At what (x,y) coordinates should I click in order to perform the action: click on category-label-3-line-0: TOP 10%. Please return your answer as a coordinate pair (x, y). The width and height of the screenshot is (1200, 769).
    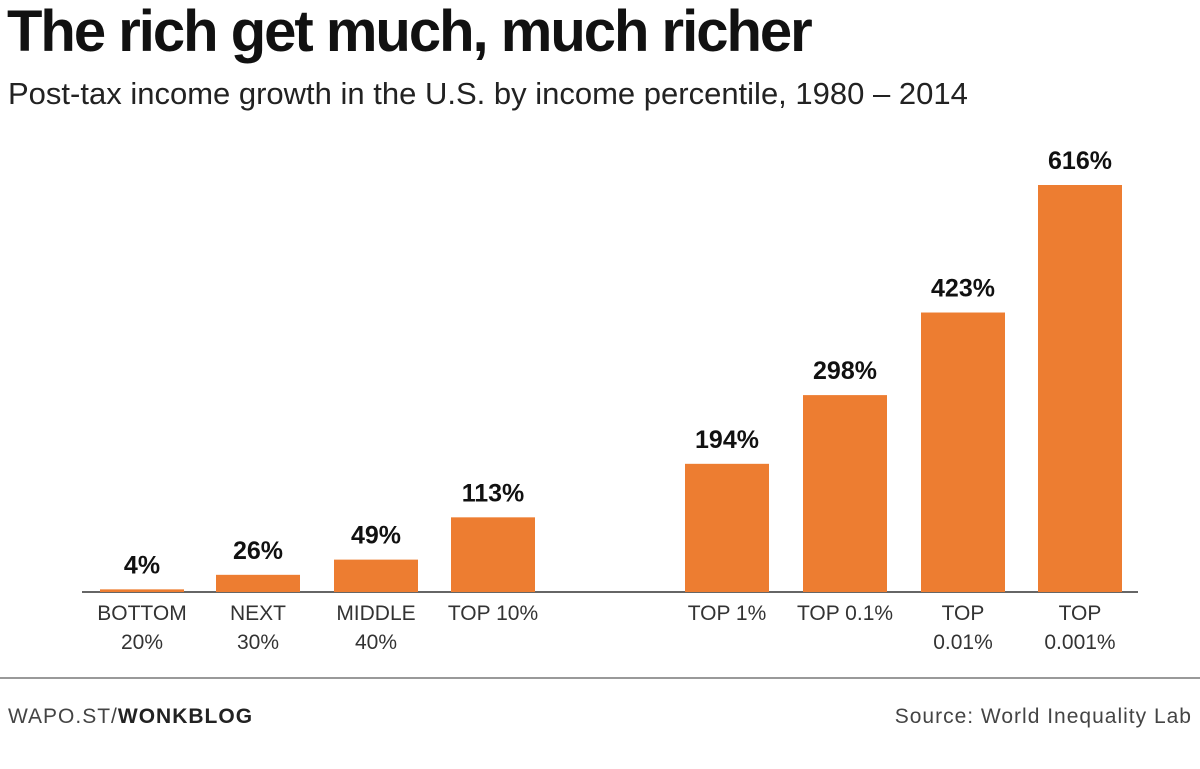
    Looking at the image, I should click on (493, 613).